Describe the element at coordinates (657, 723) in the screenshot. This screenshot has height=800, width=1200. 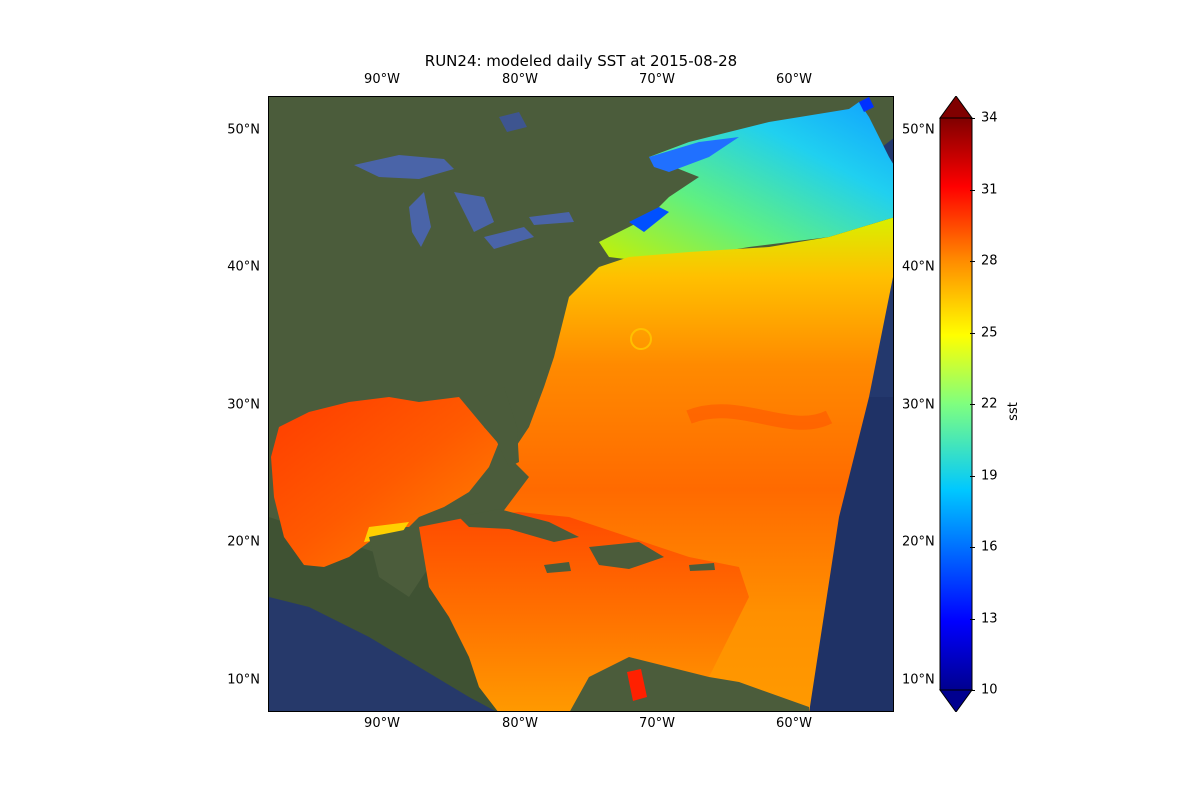
I see `lon-tick-label-bottom: 70°W` at that location.